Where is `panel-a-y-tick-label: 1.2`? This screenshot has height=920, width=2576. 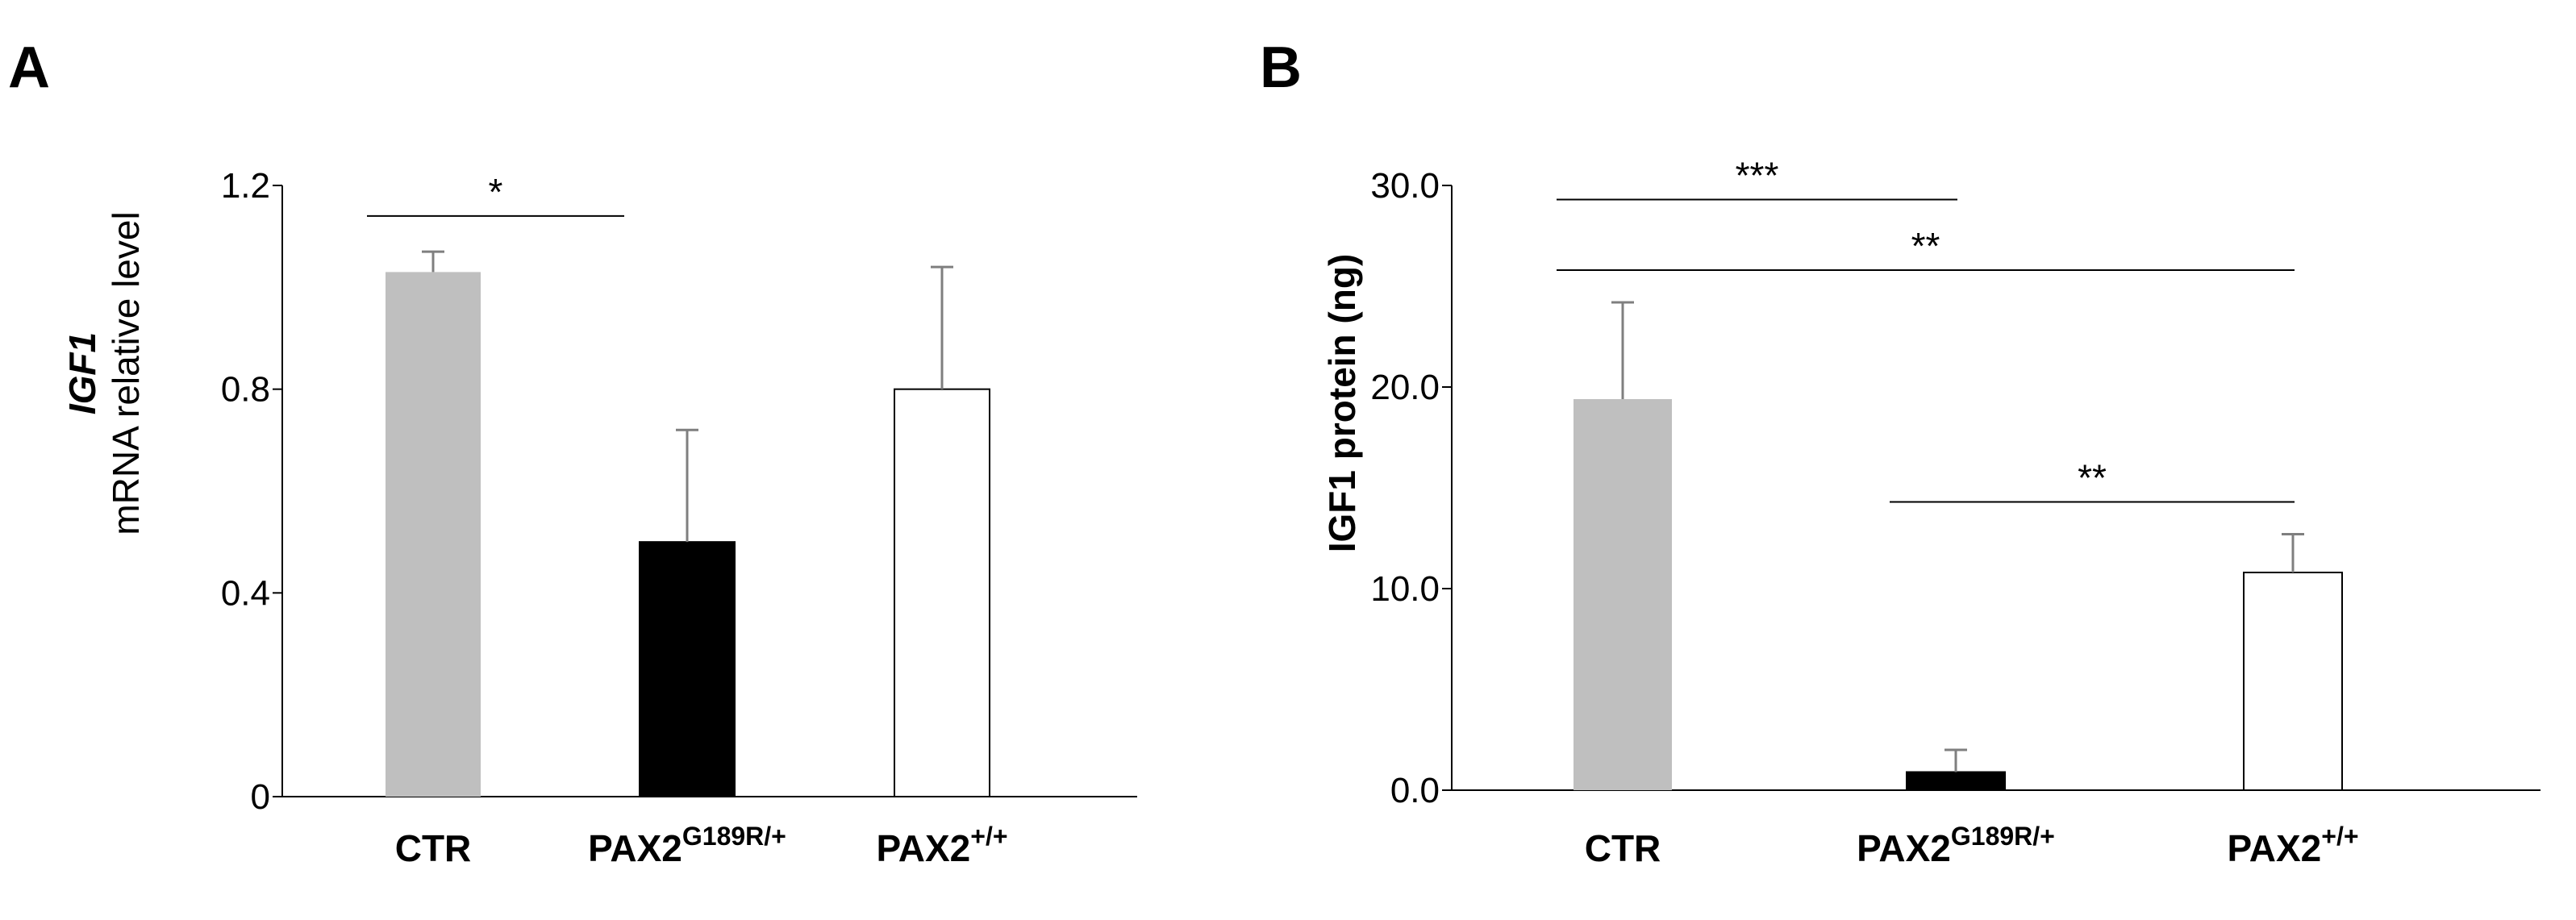 panel-a-y-tick-label: 1.2 is located at coordinates (245, 186).